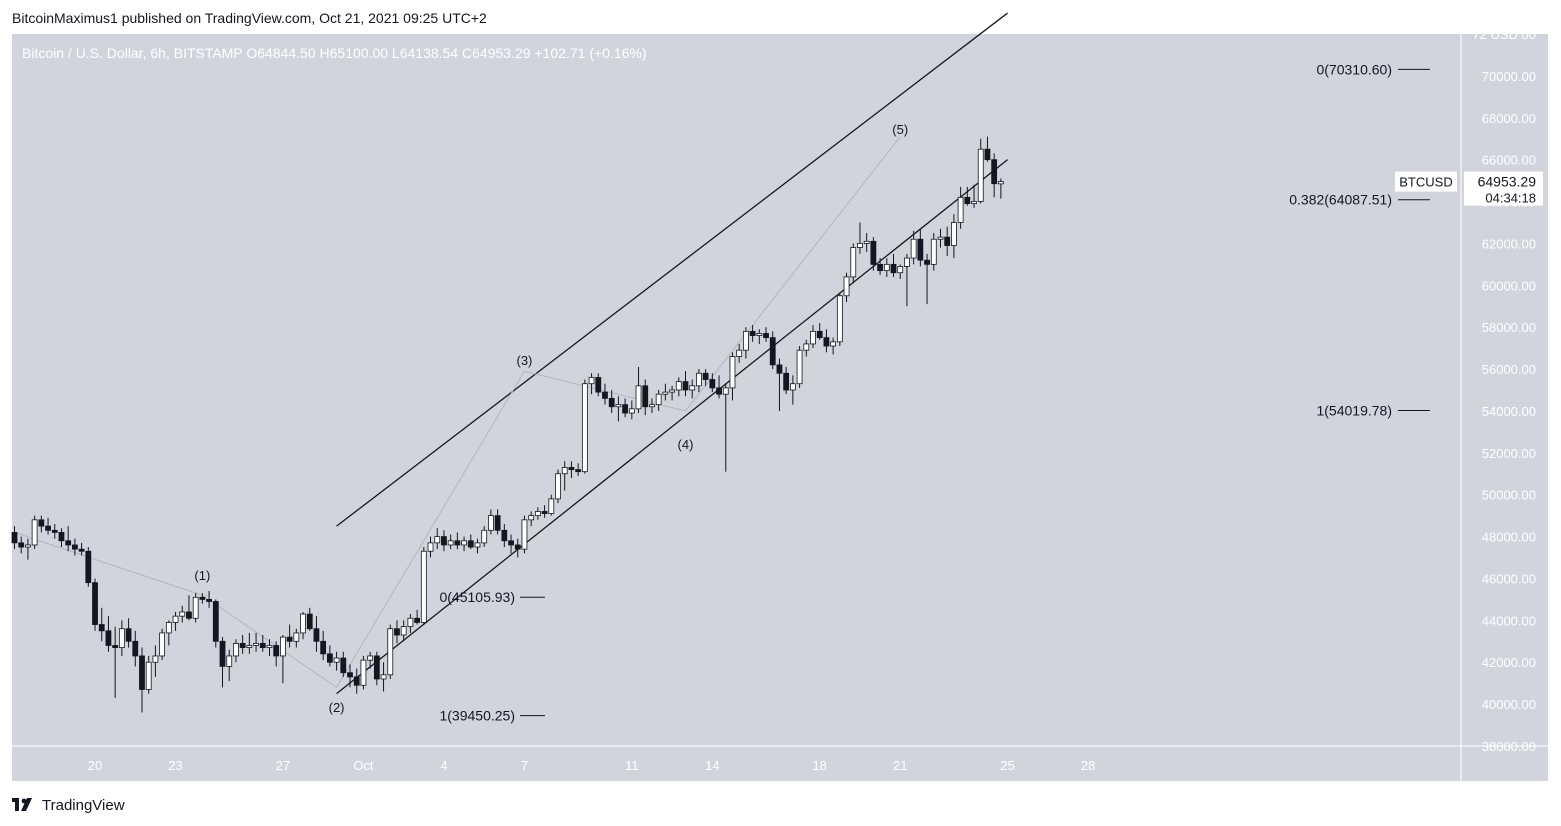  Describe the element at coordinates (68, 805) in the screenshot. I see `tradingview-footer: TradingView` at that location.